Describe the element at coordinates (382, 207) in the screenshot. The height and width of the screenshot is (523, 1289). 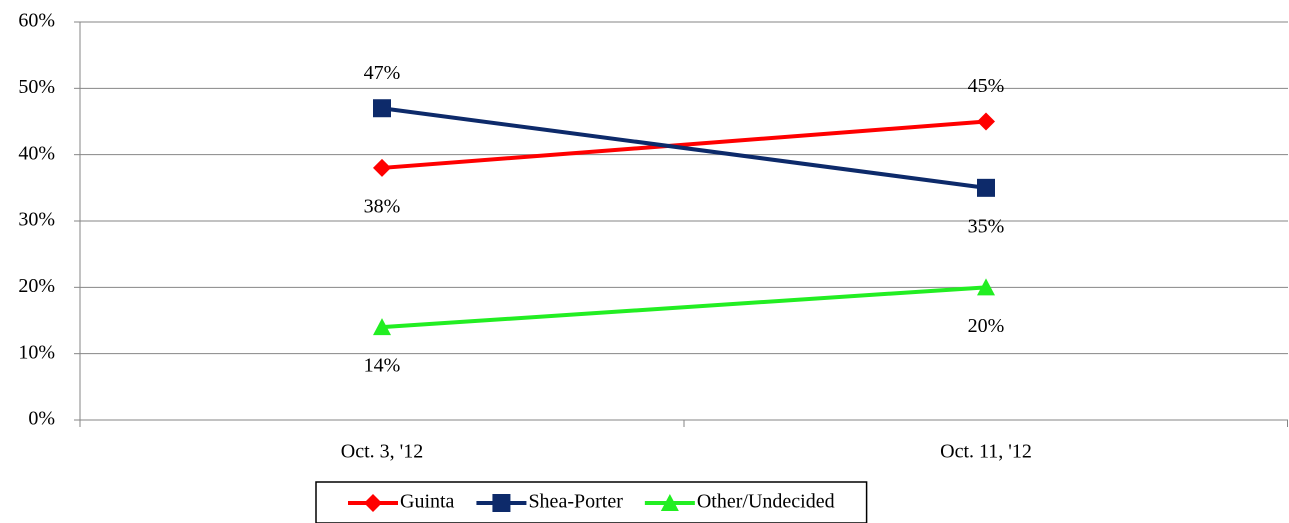
I see `data-label: 38%` at that location.